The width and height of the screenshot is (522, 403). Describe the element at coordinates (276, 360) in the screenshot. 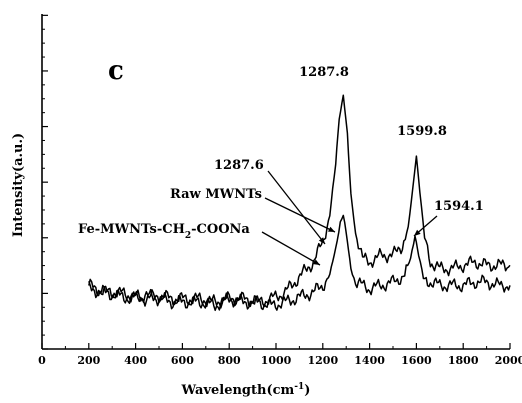

I see `x-tick-label: 1000` at that location.